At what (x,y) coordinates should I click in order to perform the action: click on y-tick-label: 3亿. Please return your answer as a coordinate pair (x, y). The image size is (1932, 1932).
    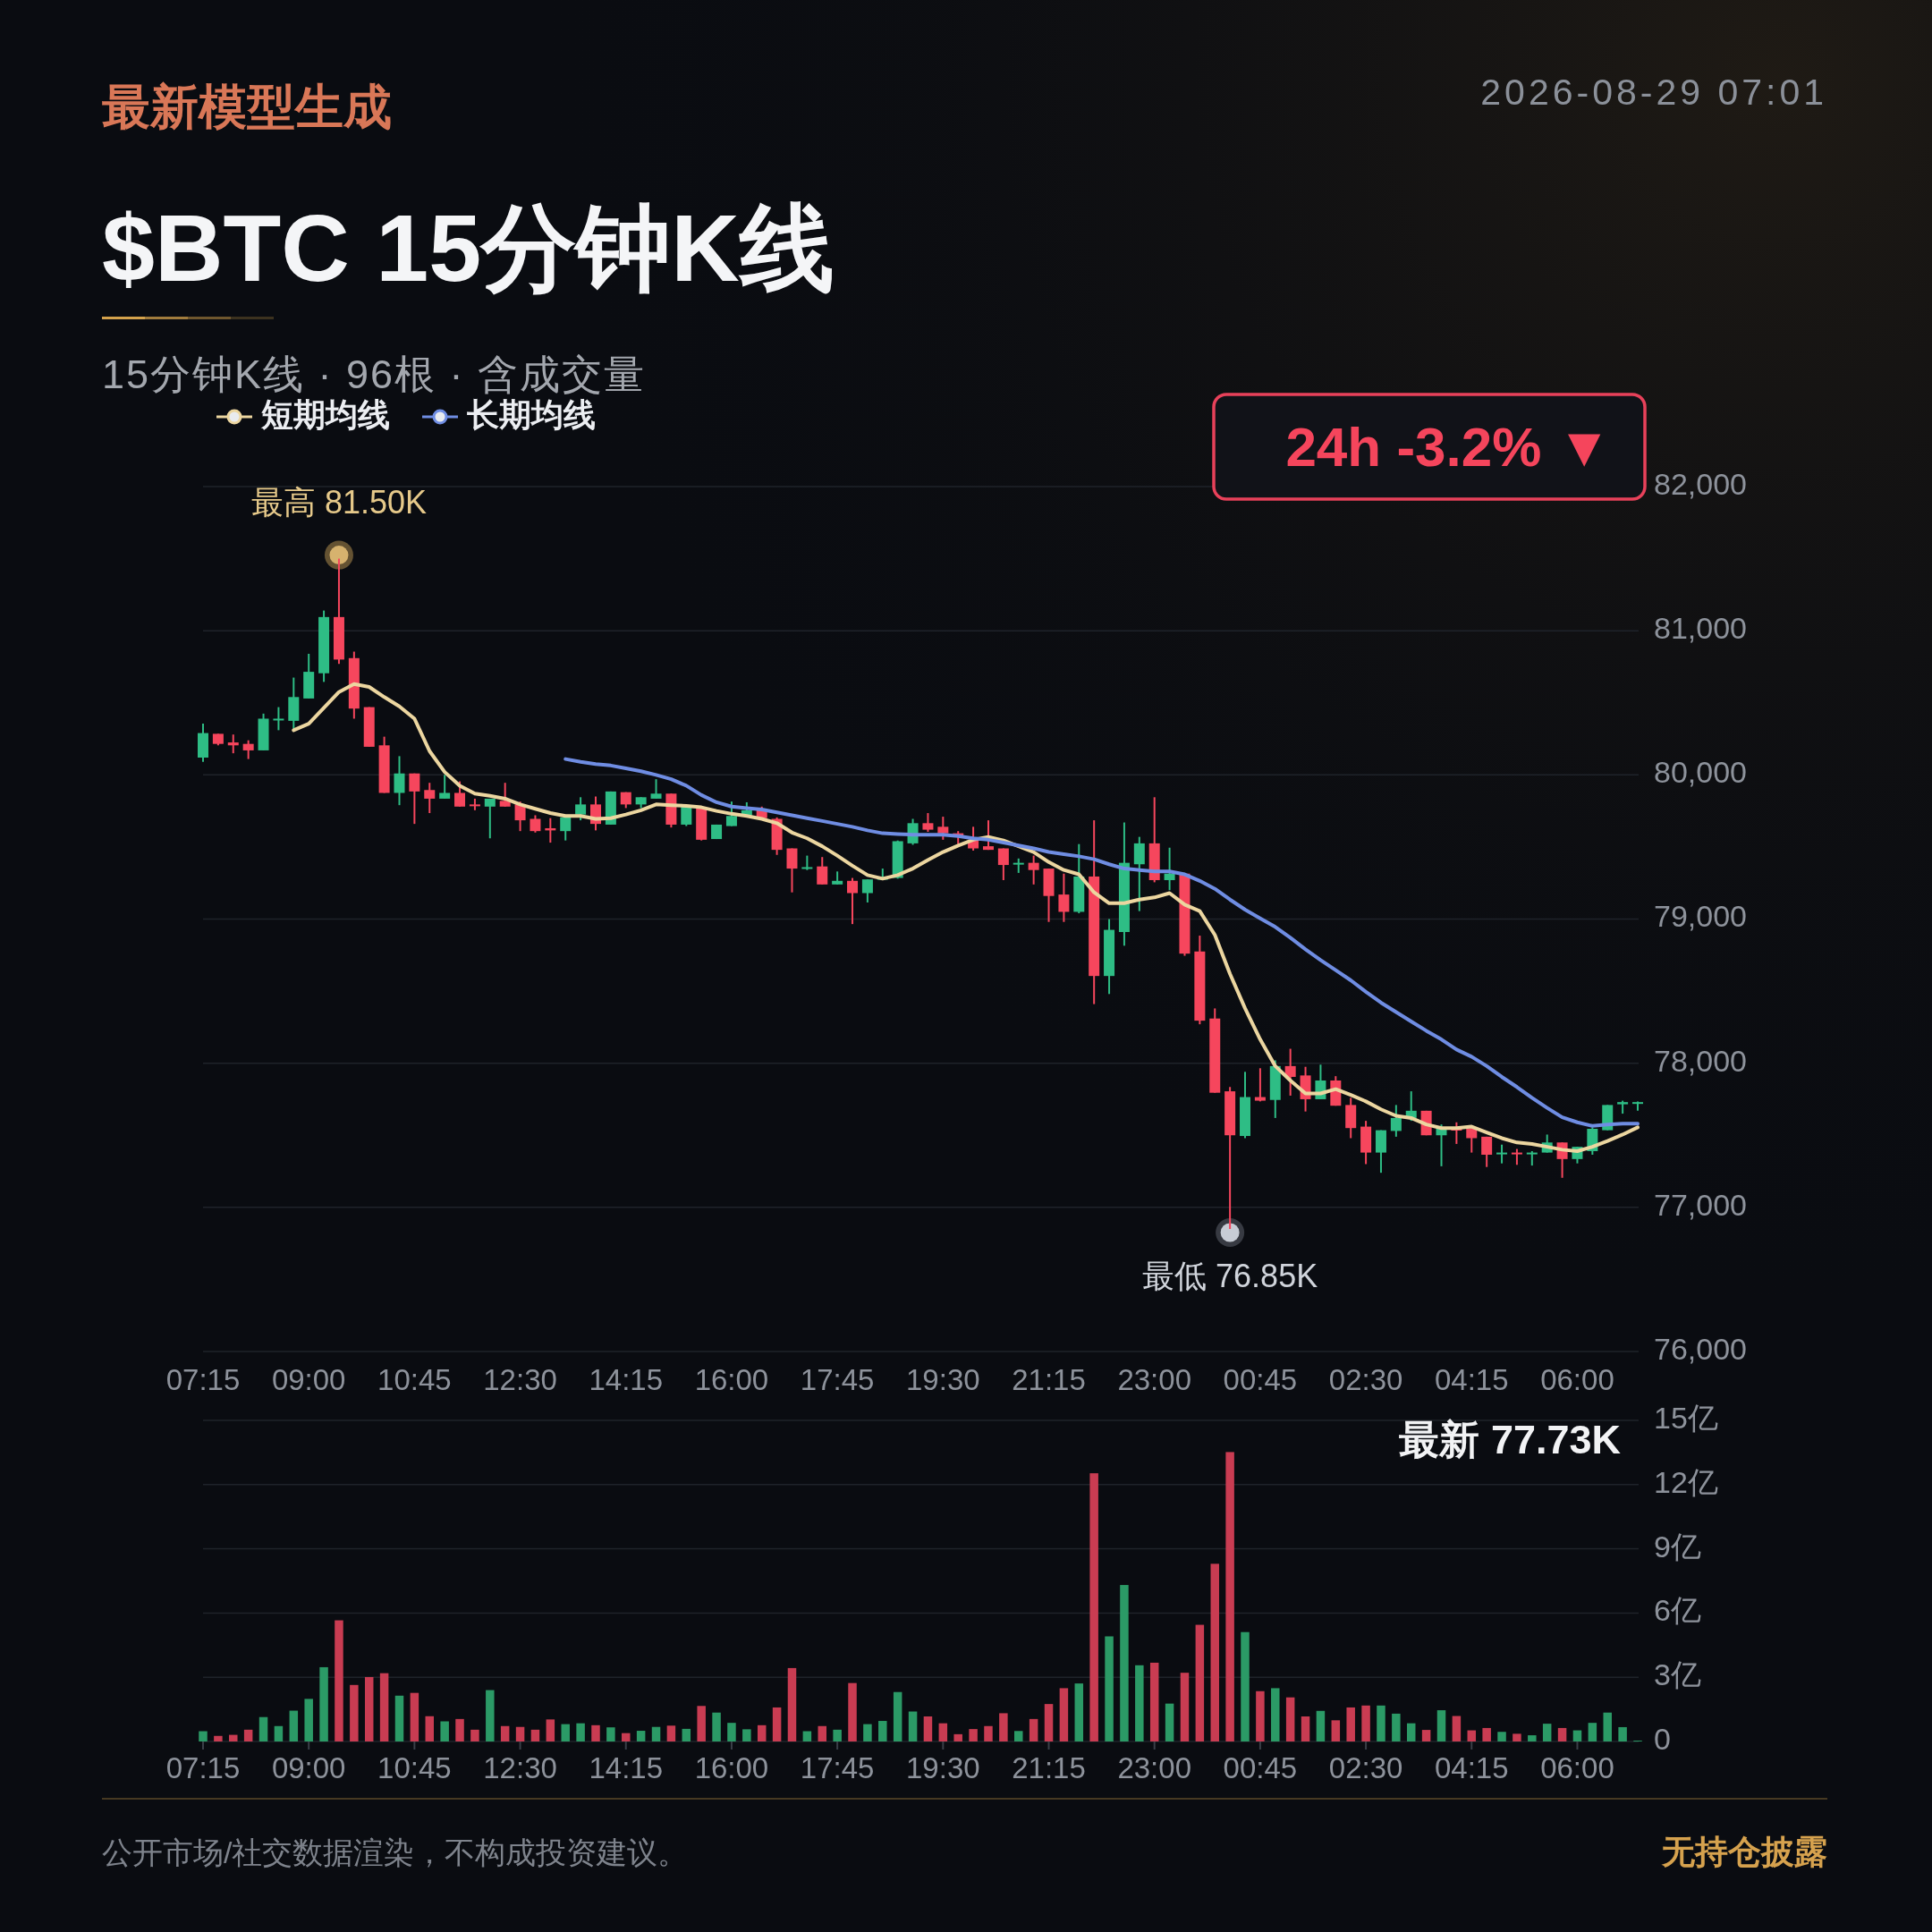
    Looking at the image, I should click on (1677, 1674).